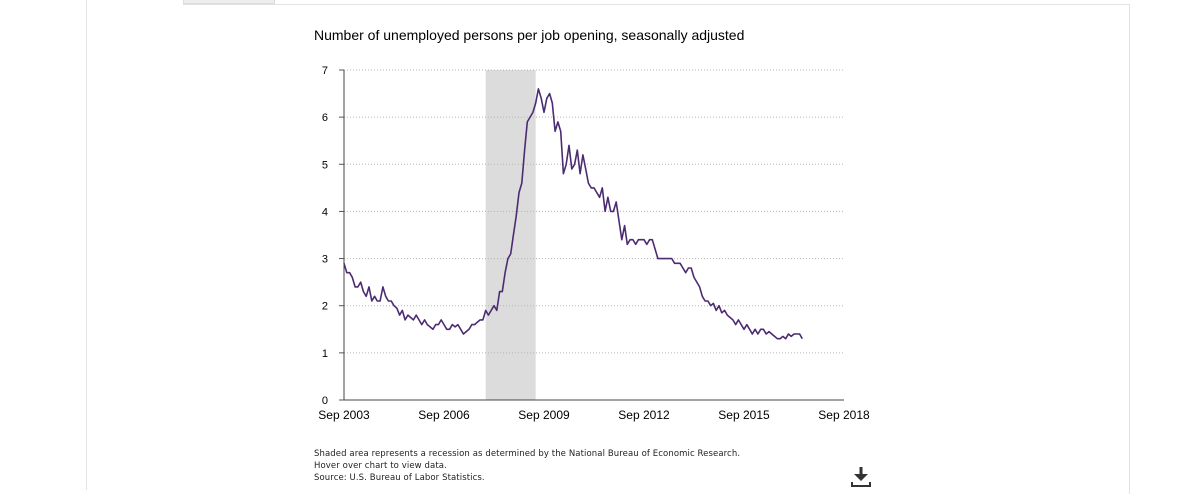 The height and width of the screenshot is (494, 1192). What do you see at coordinates (380, 466) in the screenshot?
I see `hover-note: Hover over chart to view data.` at bounding box center [380, 466].